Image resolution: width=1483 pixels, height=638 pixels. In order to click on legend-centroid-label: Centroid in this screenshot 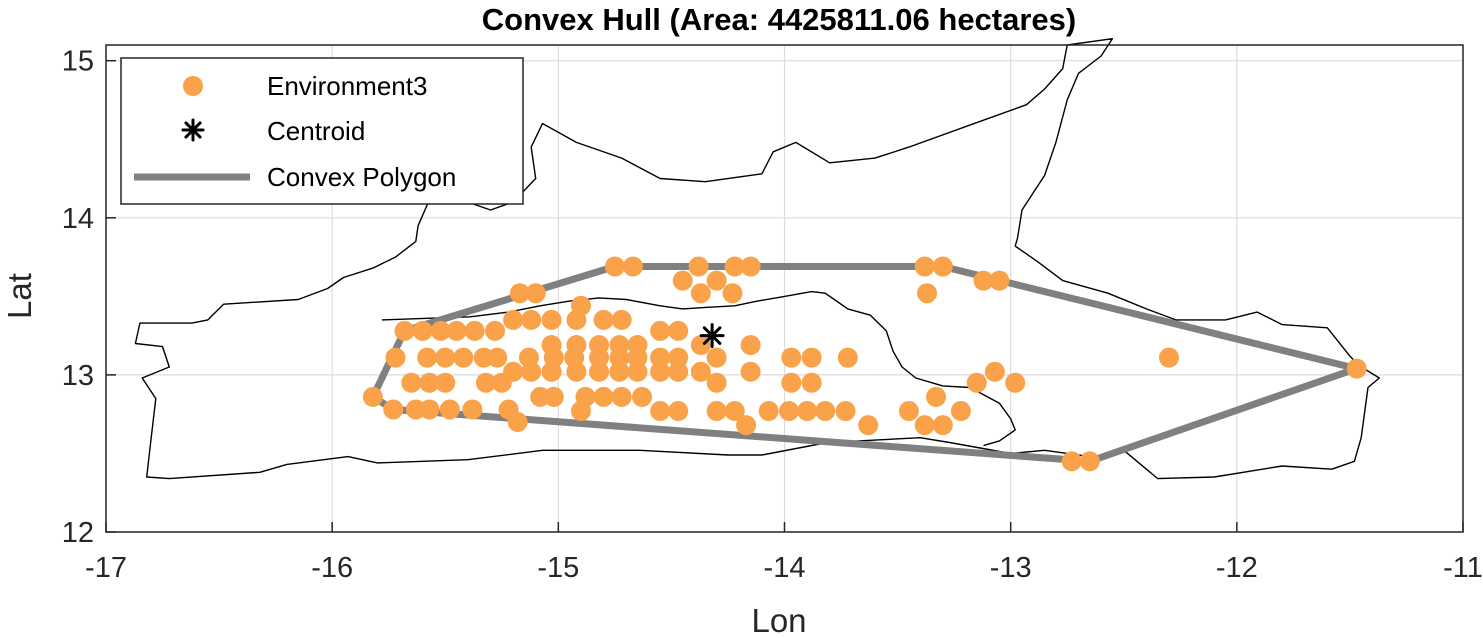, I will do `click(316, 131)`.